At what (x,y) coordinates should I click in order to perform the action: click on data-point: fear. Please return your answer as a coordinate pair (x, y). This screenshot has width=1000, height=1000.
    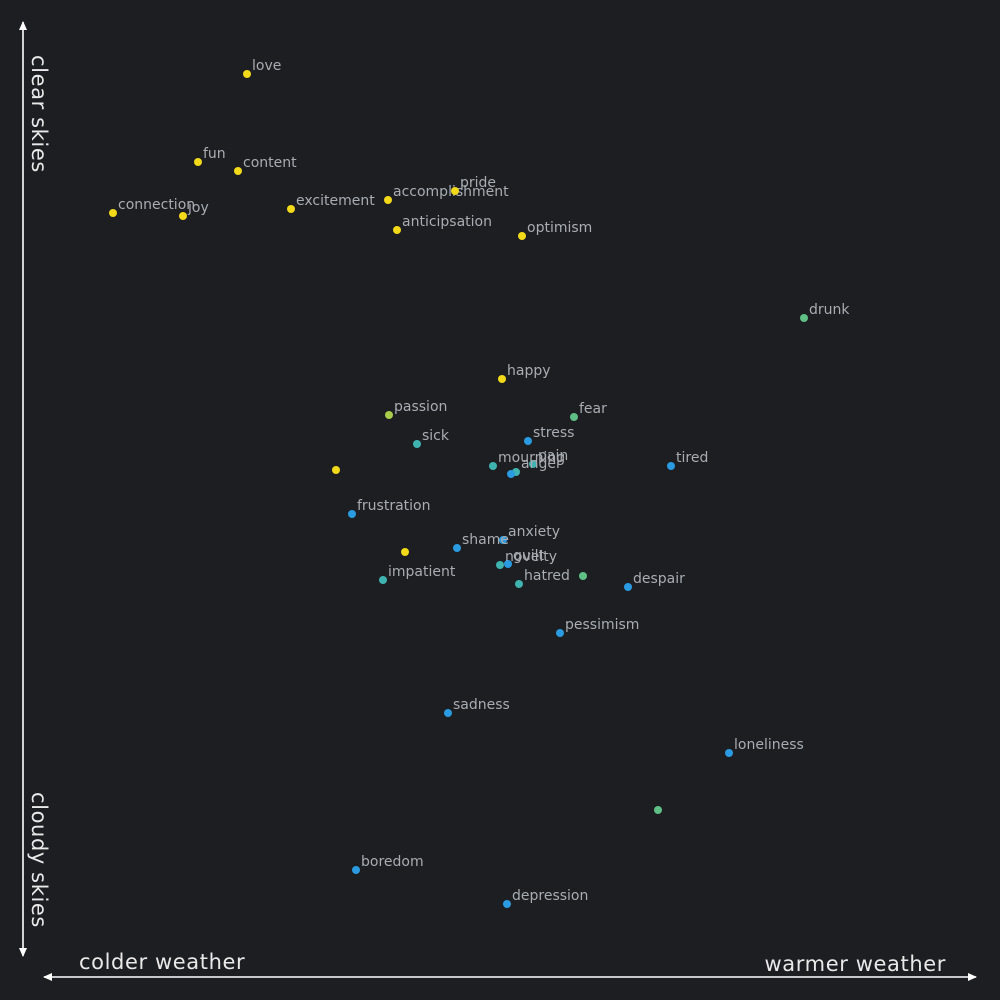
    Looking at the image, I should click on (588, 411).